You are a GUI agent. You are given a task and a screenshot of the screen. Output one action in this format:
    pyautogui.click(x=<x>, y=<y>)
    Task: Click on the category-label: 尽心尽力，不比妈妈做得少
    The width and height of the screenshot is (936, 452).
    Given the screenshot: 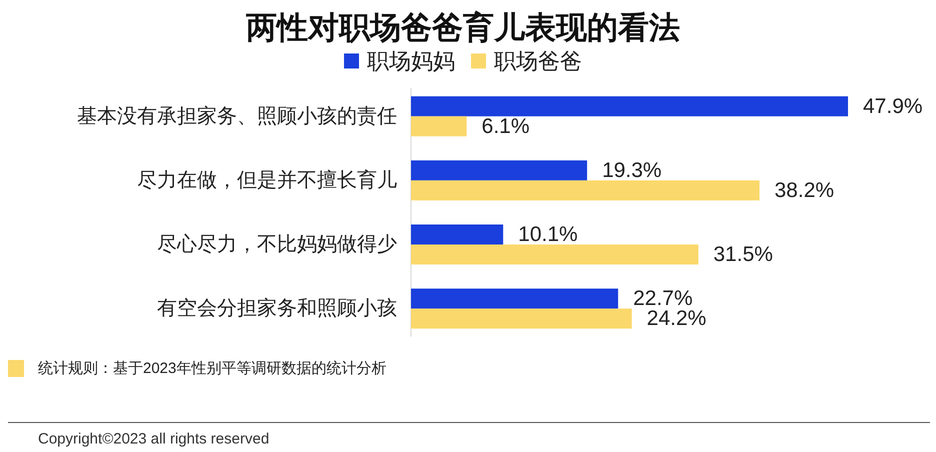 What is the action you would take?
    pyautogui.click(x=277, y=245)
    